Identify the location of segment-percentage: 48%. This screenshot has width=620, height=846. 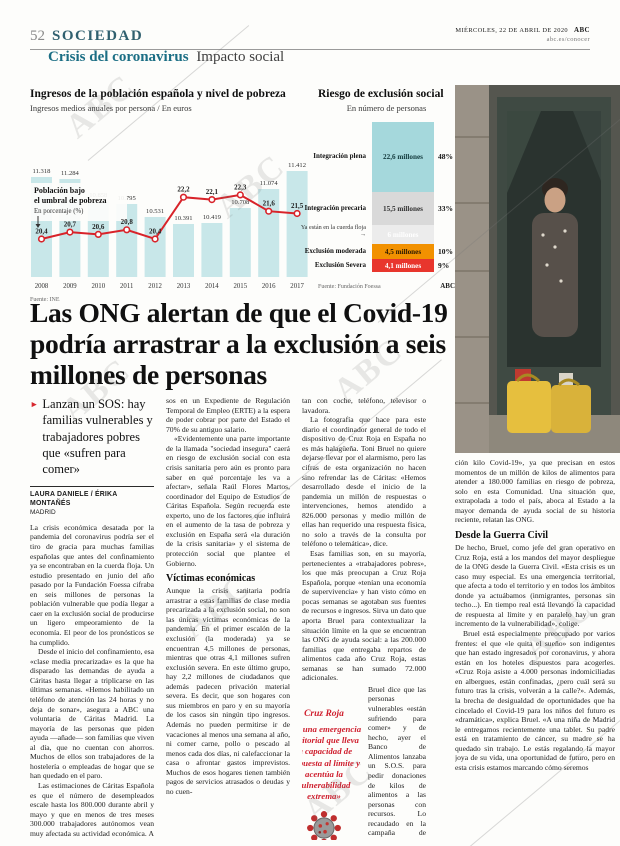
(445, 156).